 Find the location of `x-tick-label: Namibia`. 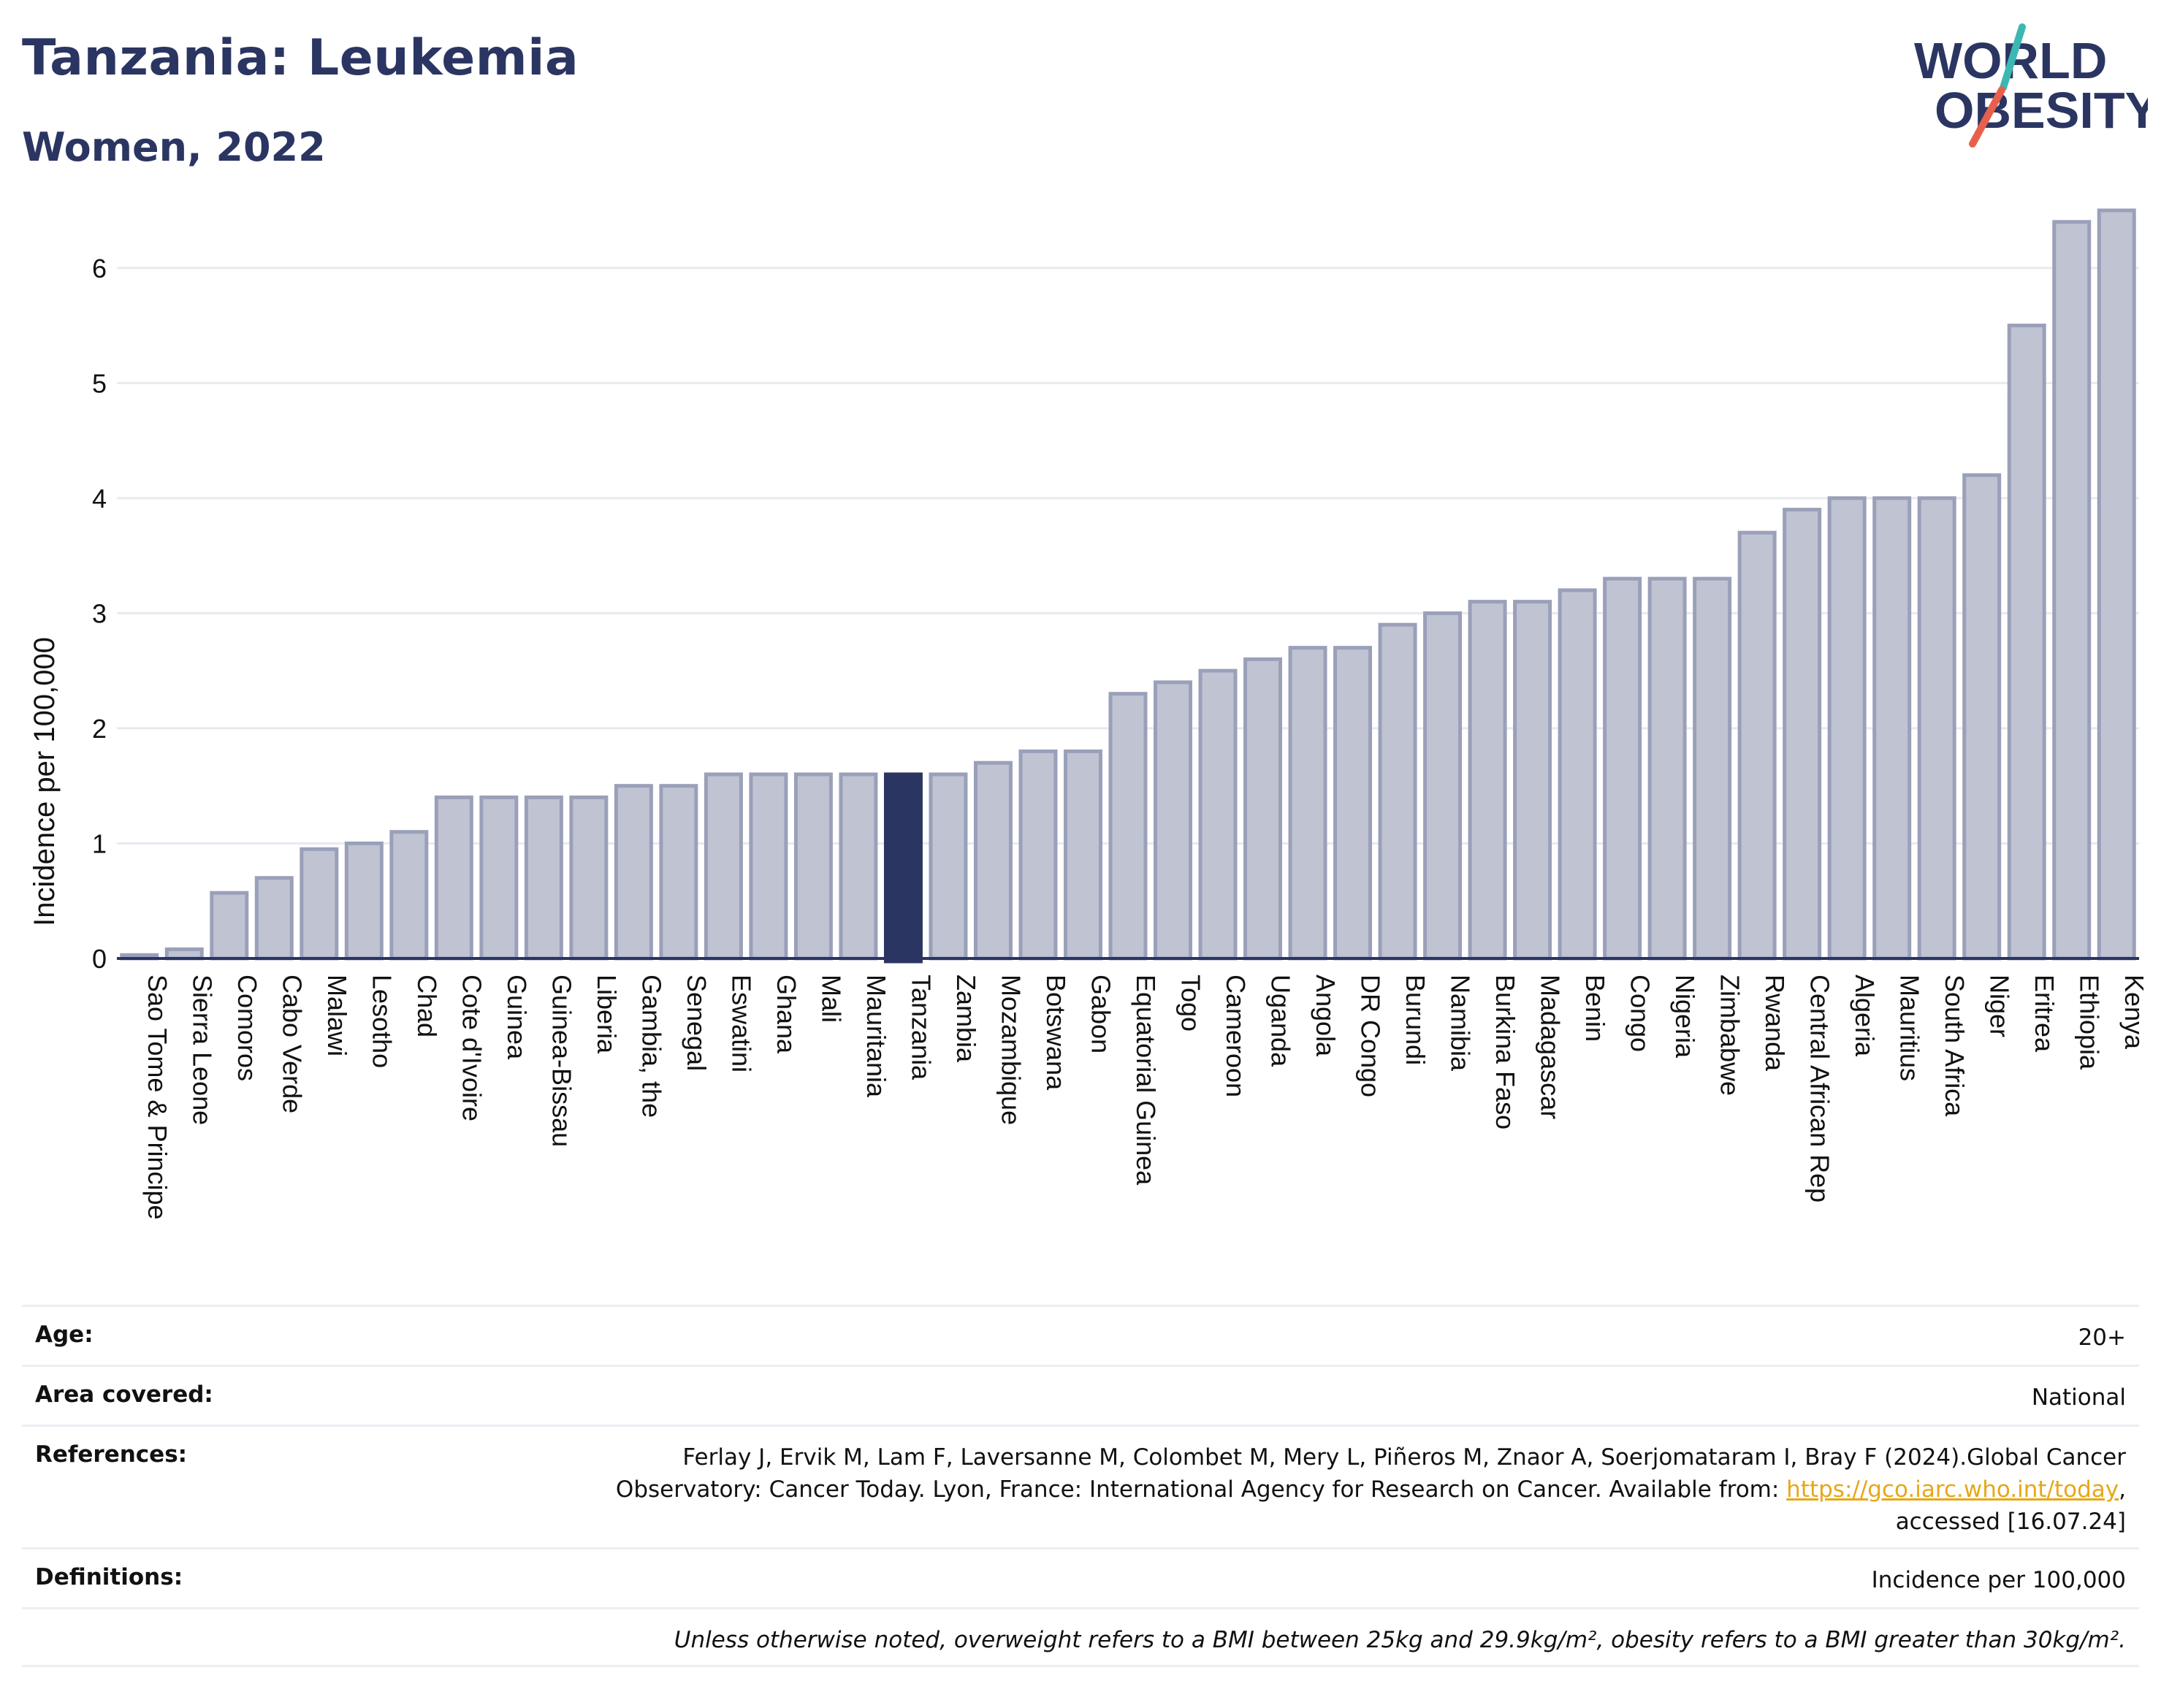

x-tick-label: Namibia is located at coordinates (1461, 1023).